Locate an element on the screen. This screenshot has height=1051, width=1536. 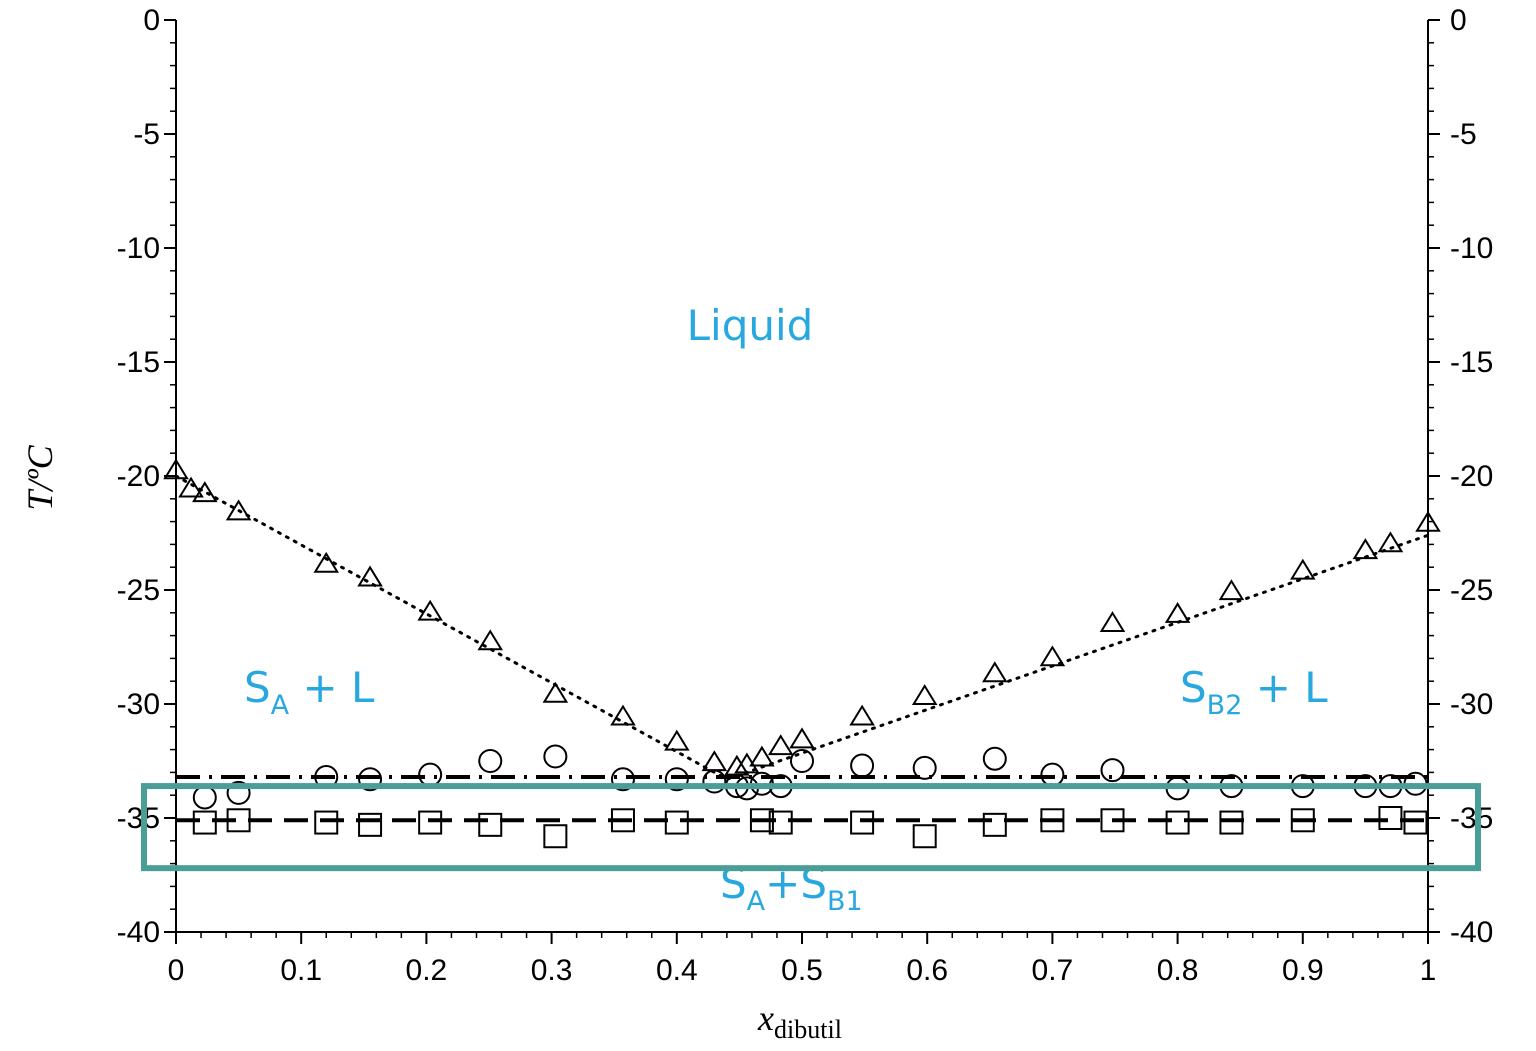
y-tick-label-right: -10 is located at coordinates (1471, 248).